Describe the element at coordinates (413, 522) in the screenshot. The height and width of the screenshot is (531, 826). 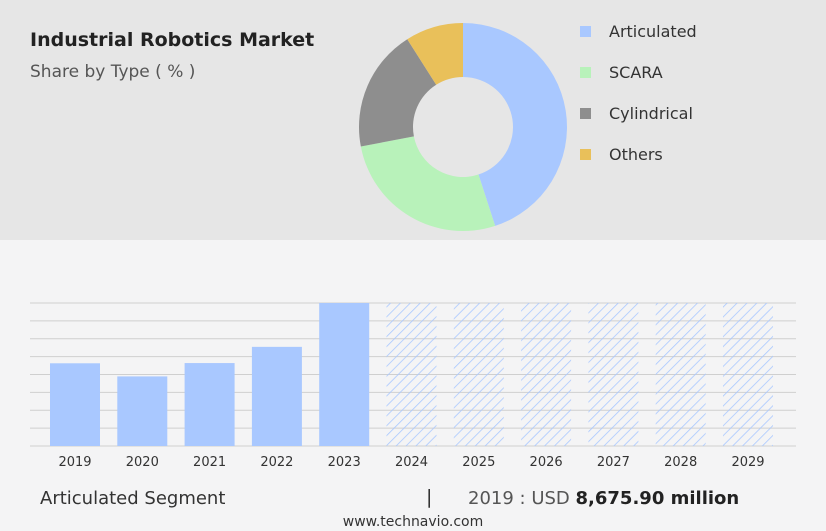
I see `website-link: www.technavio.com` at that location.